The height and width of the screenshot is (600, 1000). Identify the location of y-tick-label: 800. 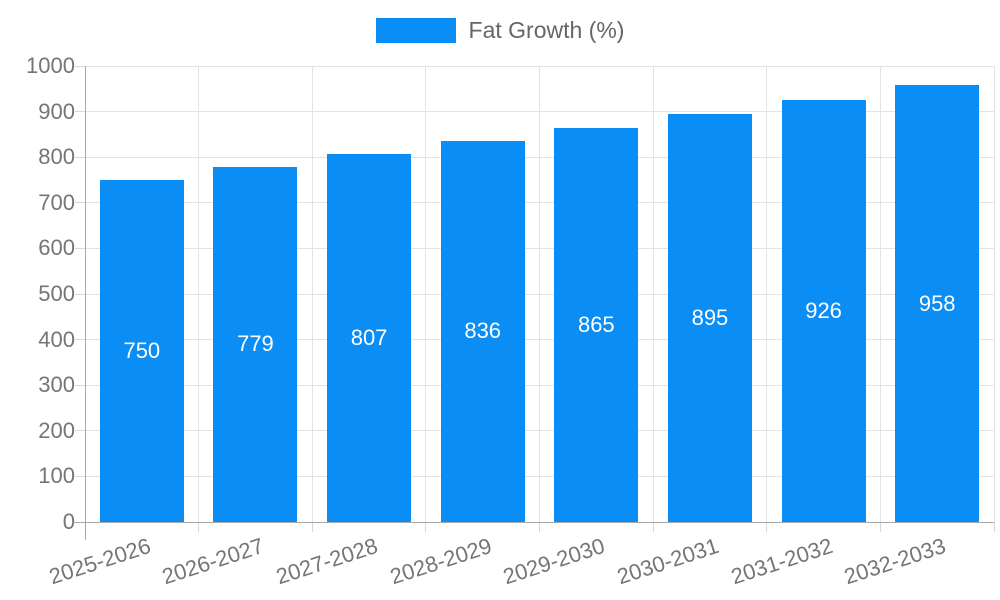
(56, 157).